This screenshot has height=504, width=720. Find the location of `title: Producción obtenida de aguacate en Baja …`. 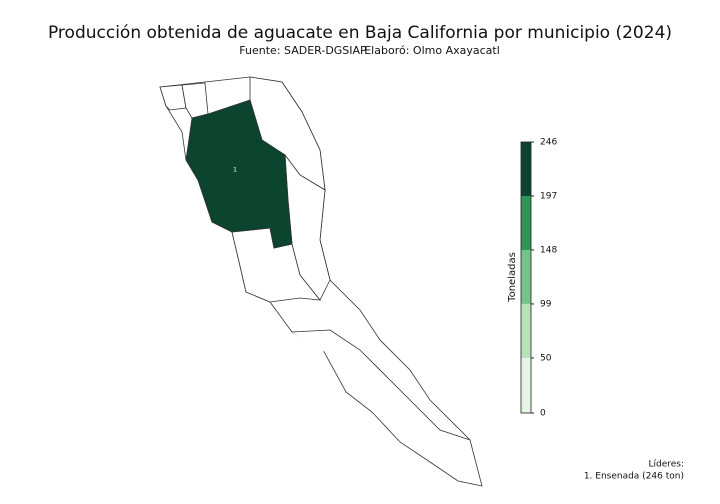

title: Producción obtenida de aguacate en Baja … is located at coordinates (360, 33).